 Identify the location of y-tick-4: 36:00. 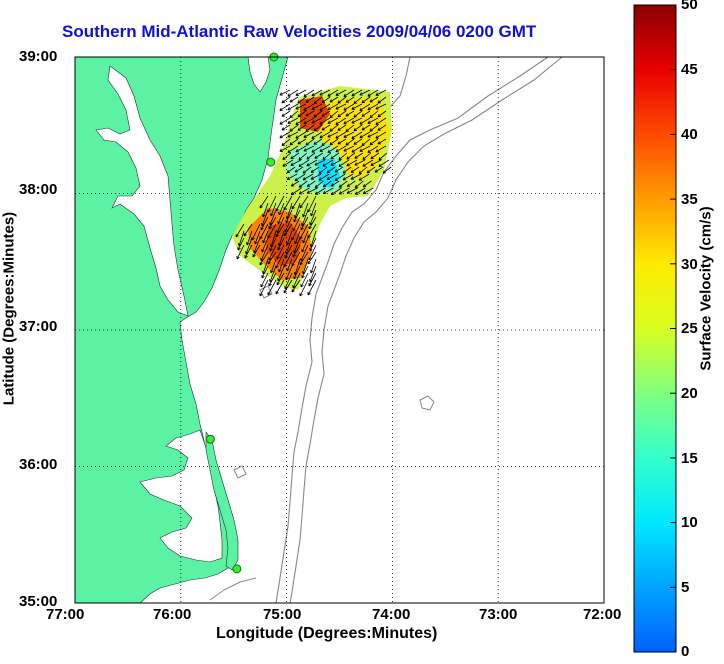
(38, 464).